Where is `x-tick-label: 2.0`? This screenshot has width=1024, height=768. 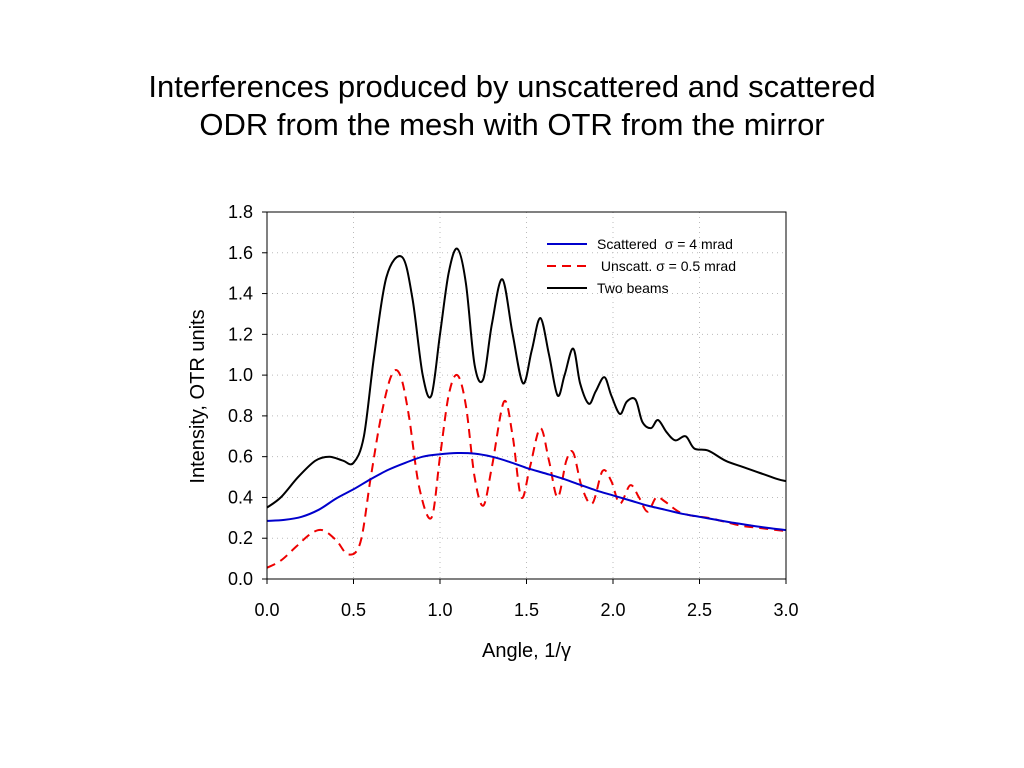 x-tick-label: 2.0 is located at coordinates (612, 610).